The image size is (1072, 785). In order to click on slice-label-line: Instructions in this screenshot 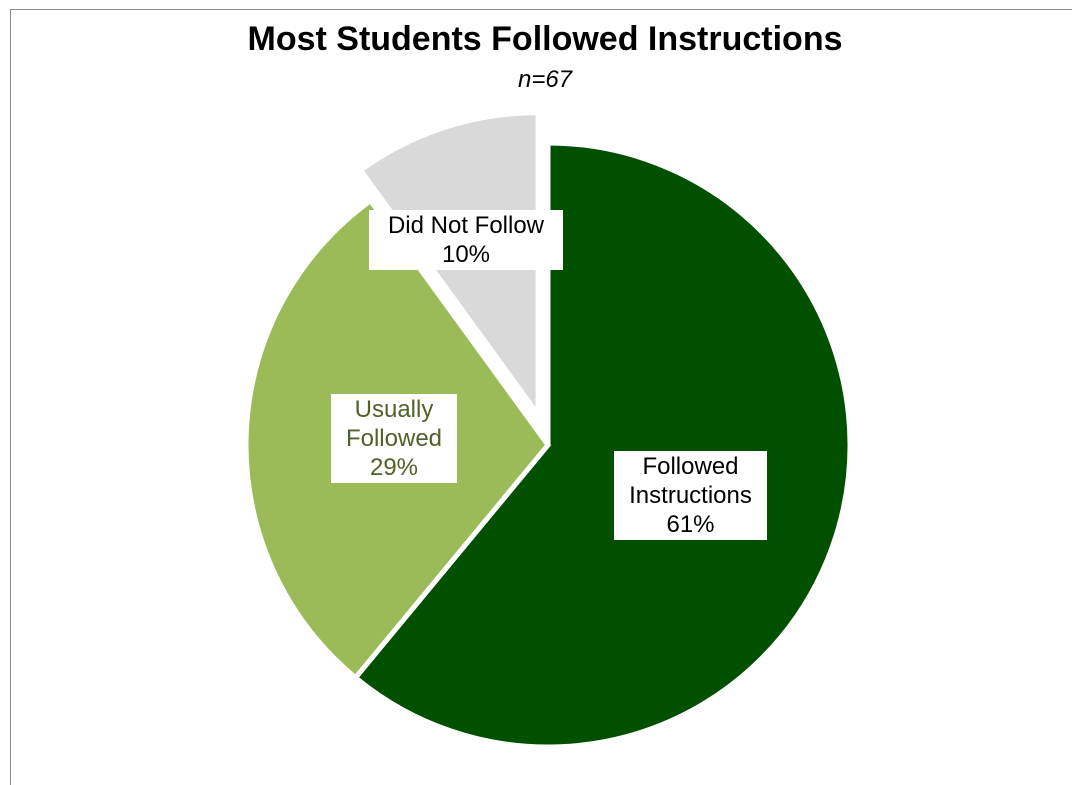, I will do `click(690, 495)`.